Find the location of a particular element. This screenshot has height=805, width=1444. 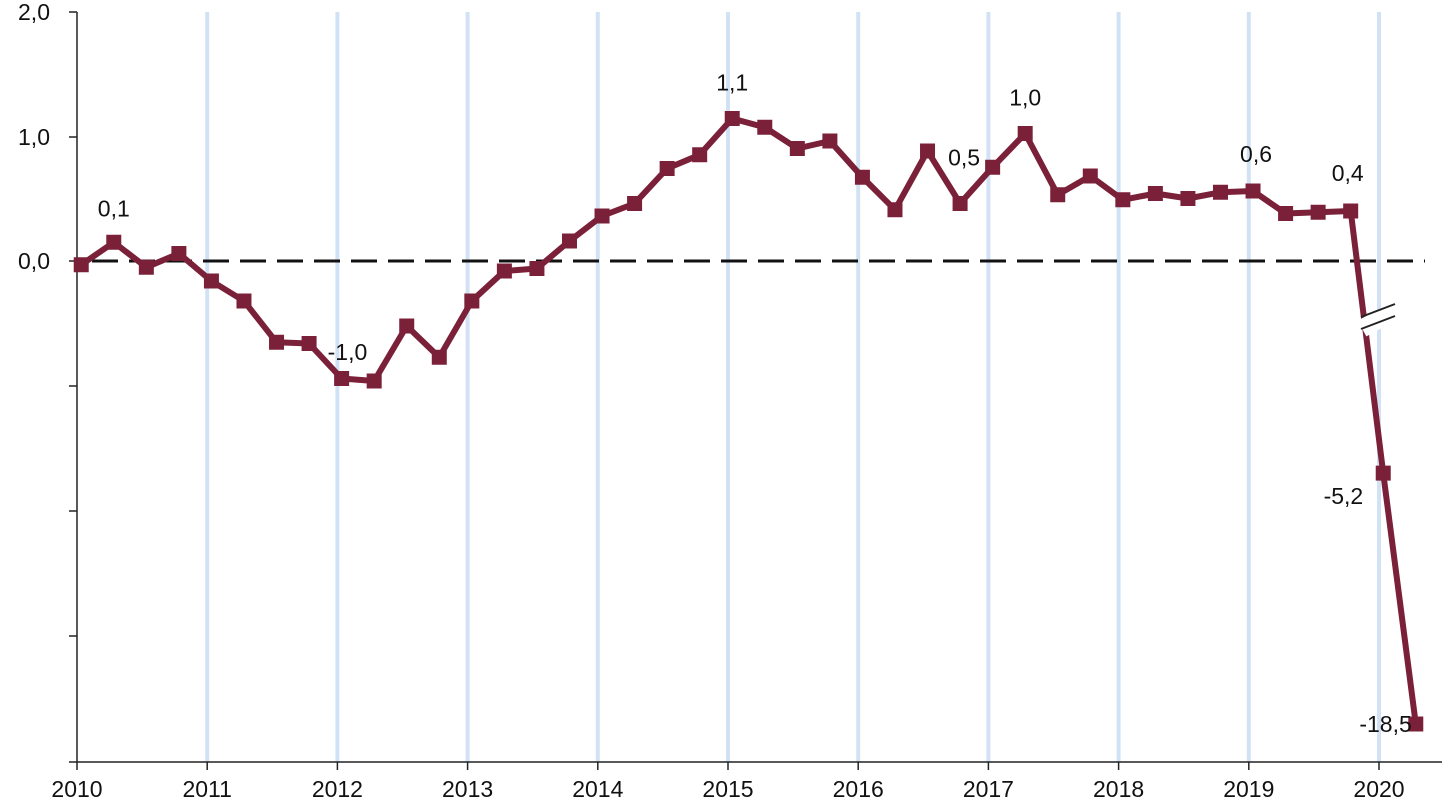

data-point-2011Q4 is located at coordinates (309, 343).